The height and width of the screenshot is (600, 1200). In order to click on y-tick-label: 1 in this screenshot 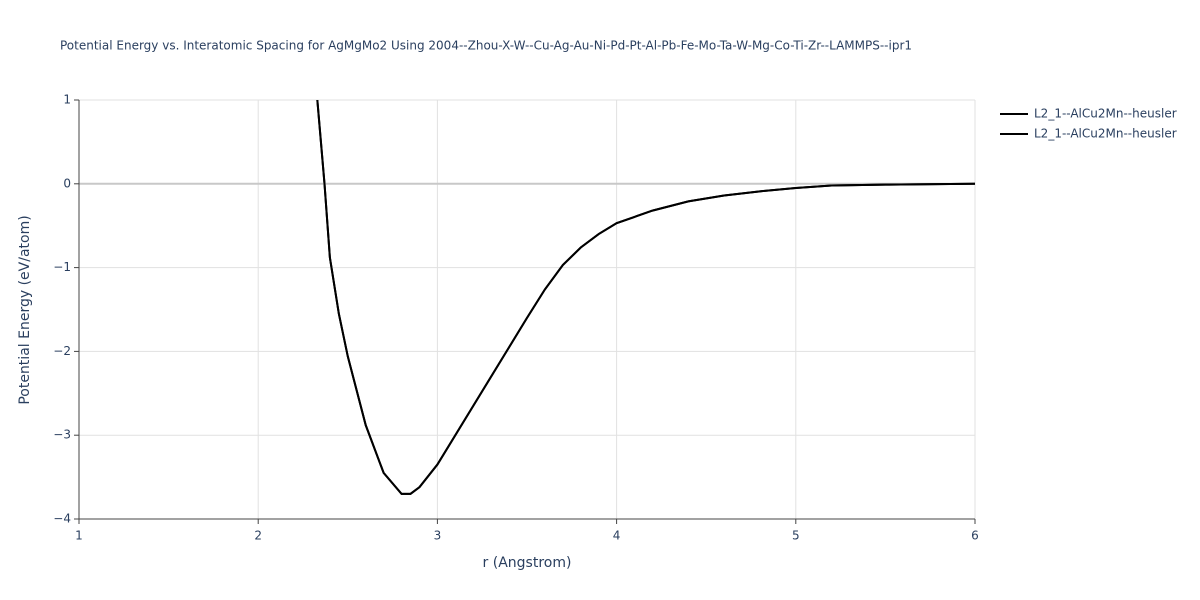, I will do `click(67, 100)`.